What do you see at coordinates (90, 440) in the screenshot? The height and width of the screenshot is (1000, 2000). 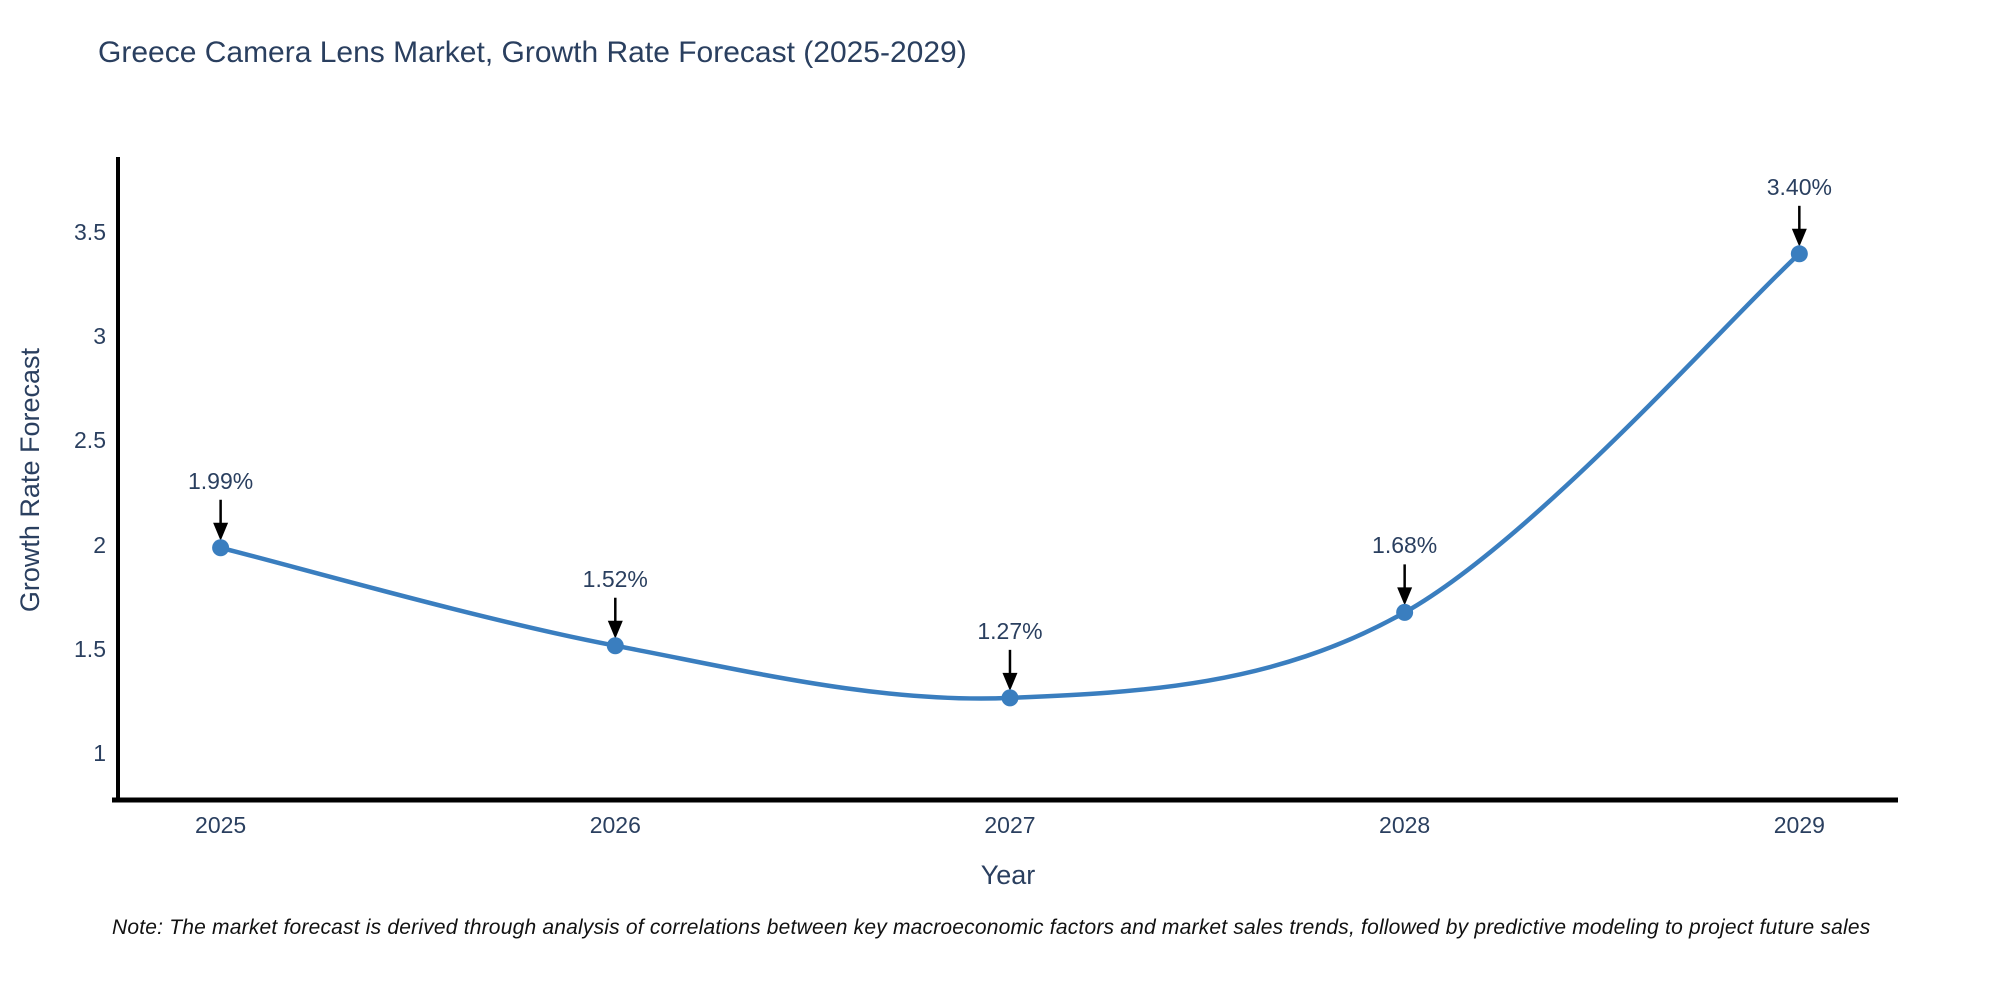 I see `y-tick-label: 2.5` at bounding box center [90, 440].